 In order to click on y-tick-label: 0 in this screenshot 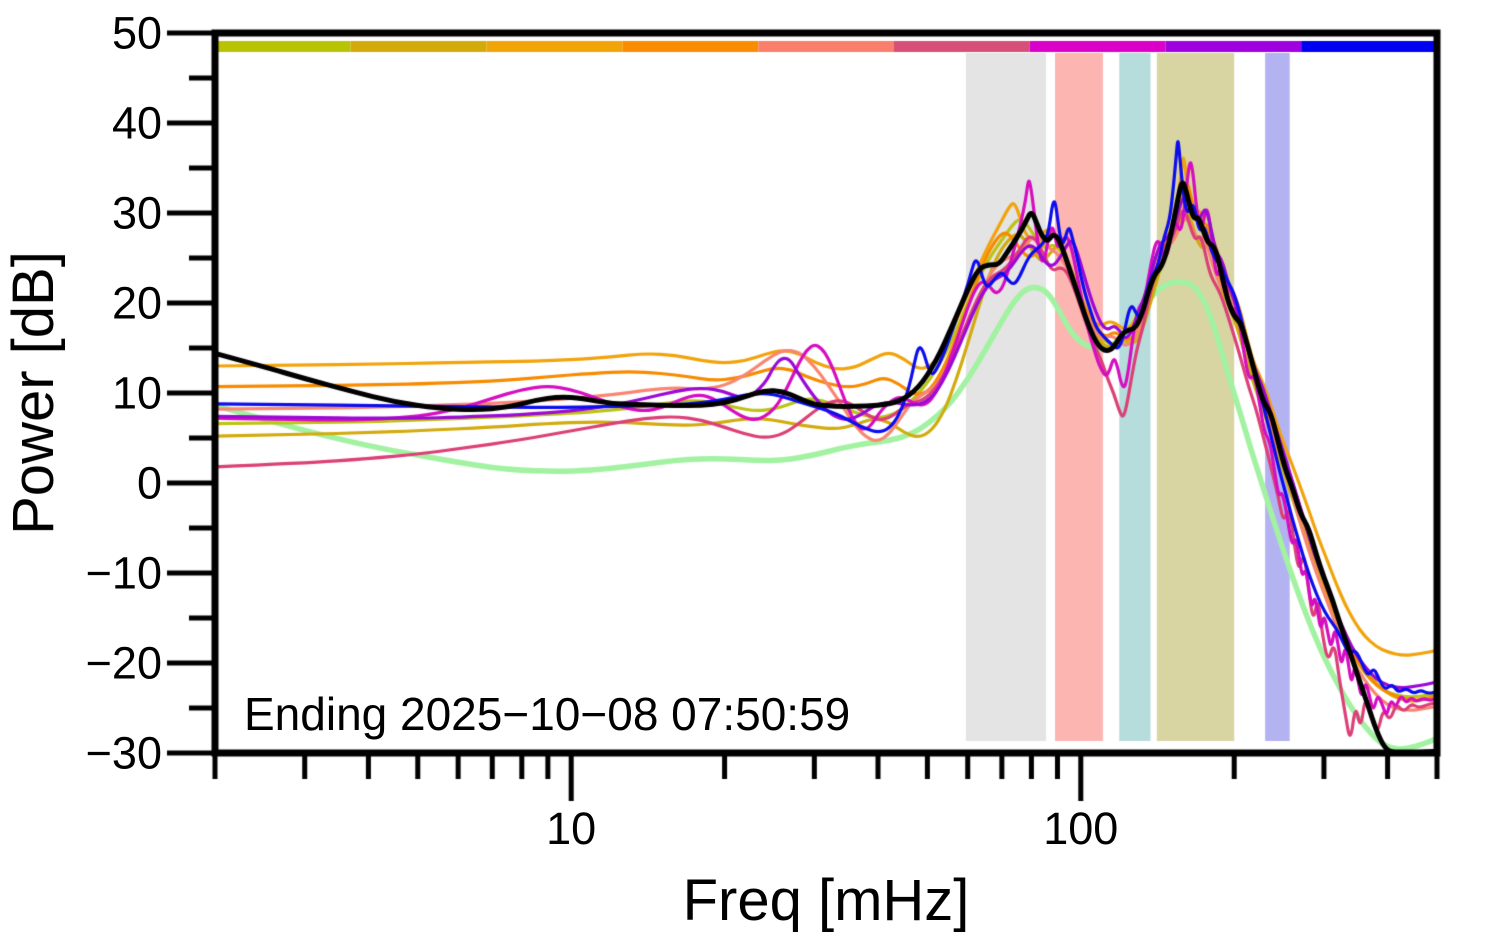, I will do `click(149, 483)`.